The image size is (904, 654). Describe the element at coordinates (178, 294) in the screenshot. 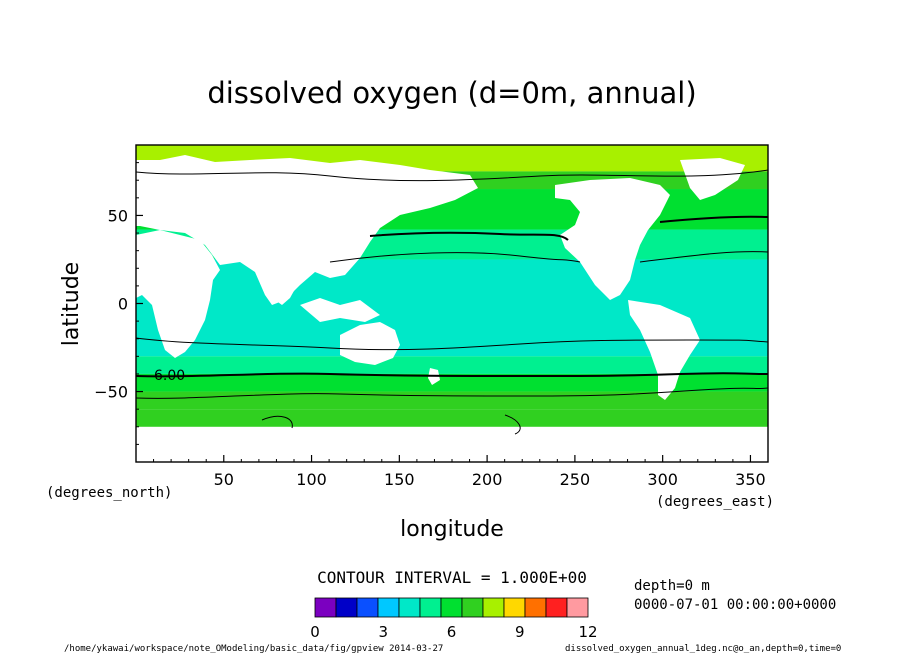

I see `land-africa` at that location.